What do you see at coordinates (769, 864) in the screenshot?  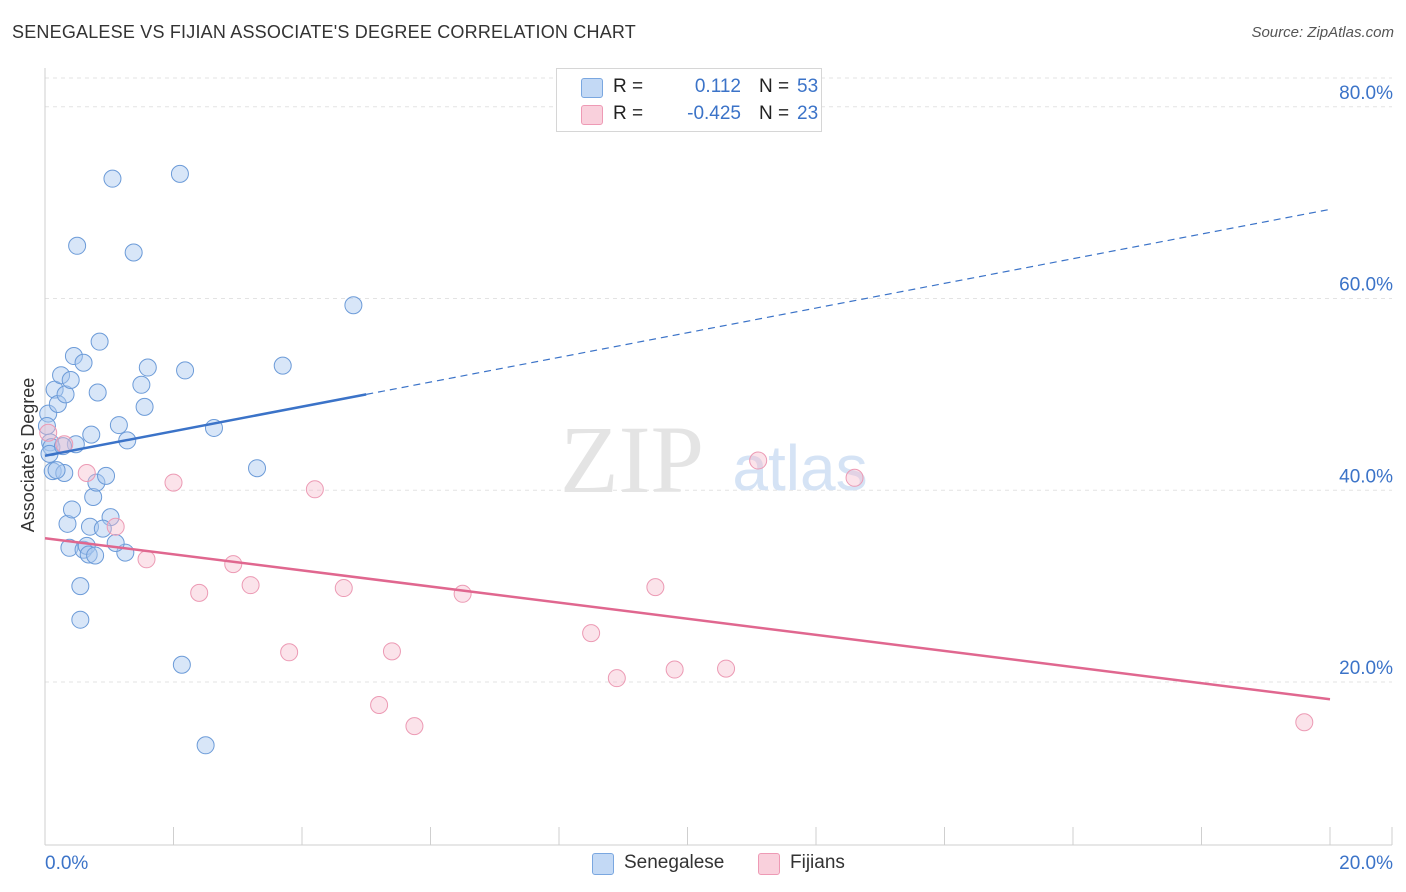 I see `bottom-legend-swatch-fijians` at bounding box center [769, 864].